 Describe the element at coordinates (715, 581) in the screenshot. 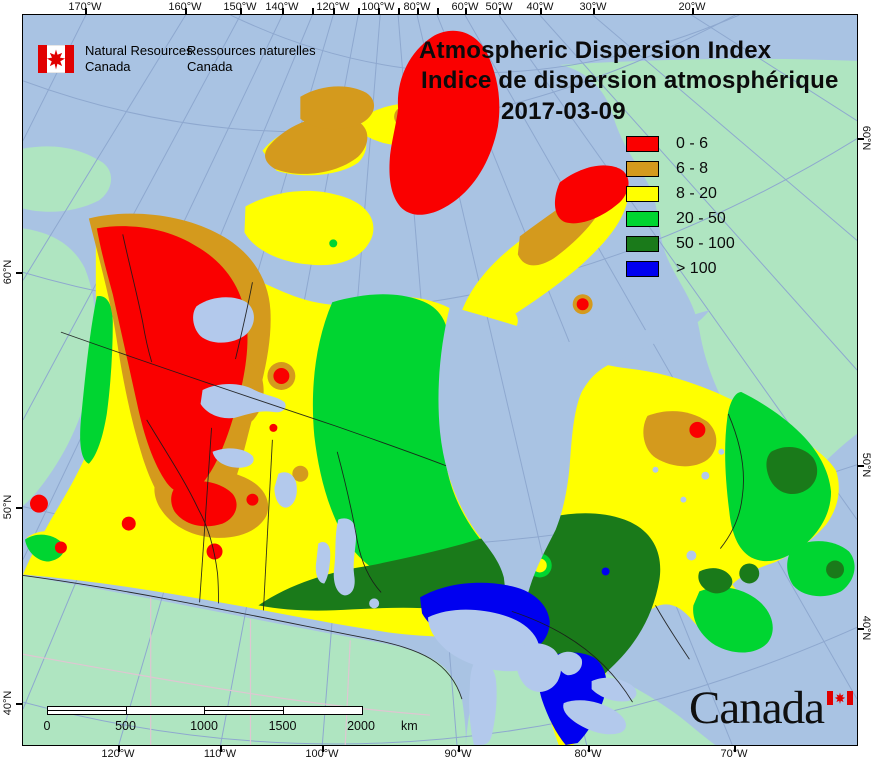

I see `gaspe-dark-green` at that location.